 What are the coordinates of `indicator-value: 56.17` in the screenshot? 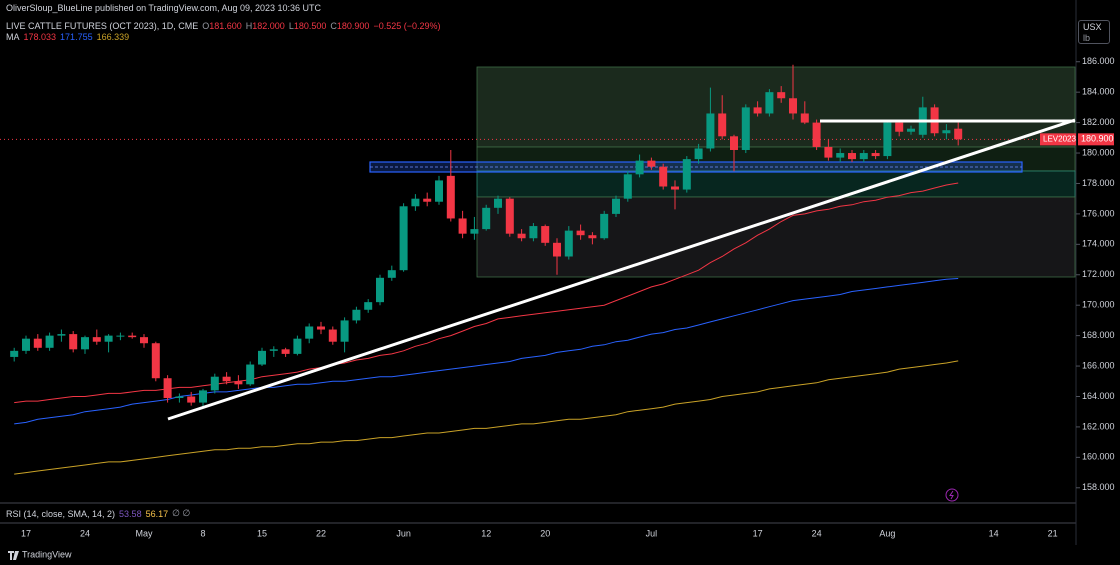 It's located at (157, 513).